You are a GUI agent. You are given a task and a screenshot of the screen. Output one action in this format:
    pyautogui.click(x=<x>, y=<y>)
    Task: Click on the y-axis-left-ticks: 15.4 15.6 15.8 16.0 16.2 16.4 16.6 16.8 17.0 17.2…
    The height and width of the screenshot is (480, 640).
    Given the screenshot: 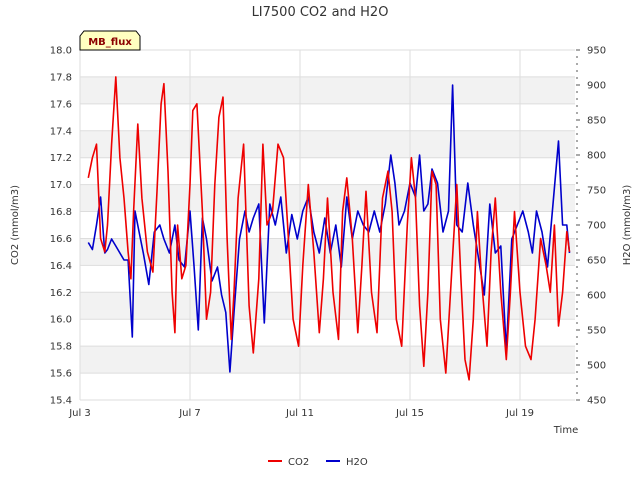 What is the action you would take?
    pyautogui.click(x=61, y=226)
    